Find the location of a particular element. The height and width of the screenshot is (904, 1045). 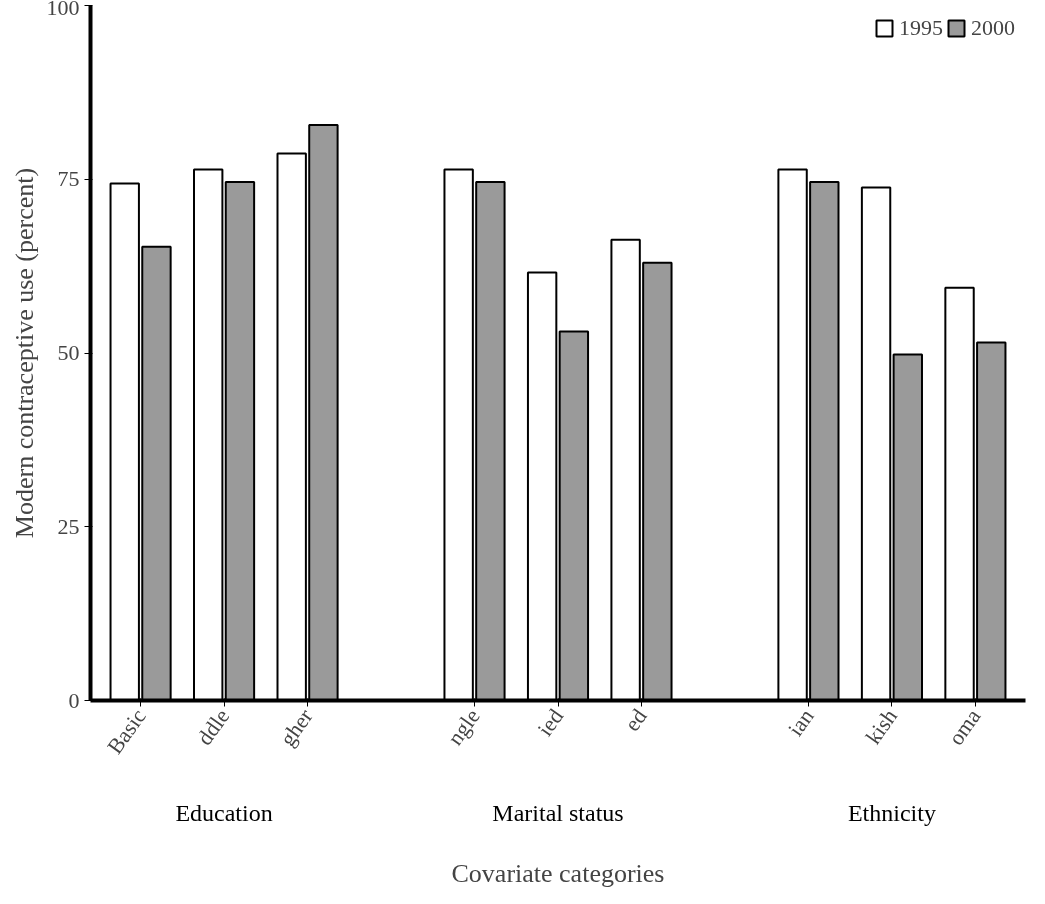

y-tick-label: 25 is located at coordinates (68, 526).